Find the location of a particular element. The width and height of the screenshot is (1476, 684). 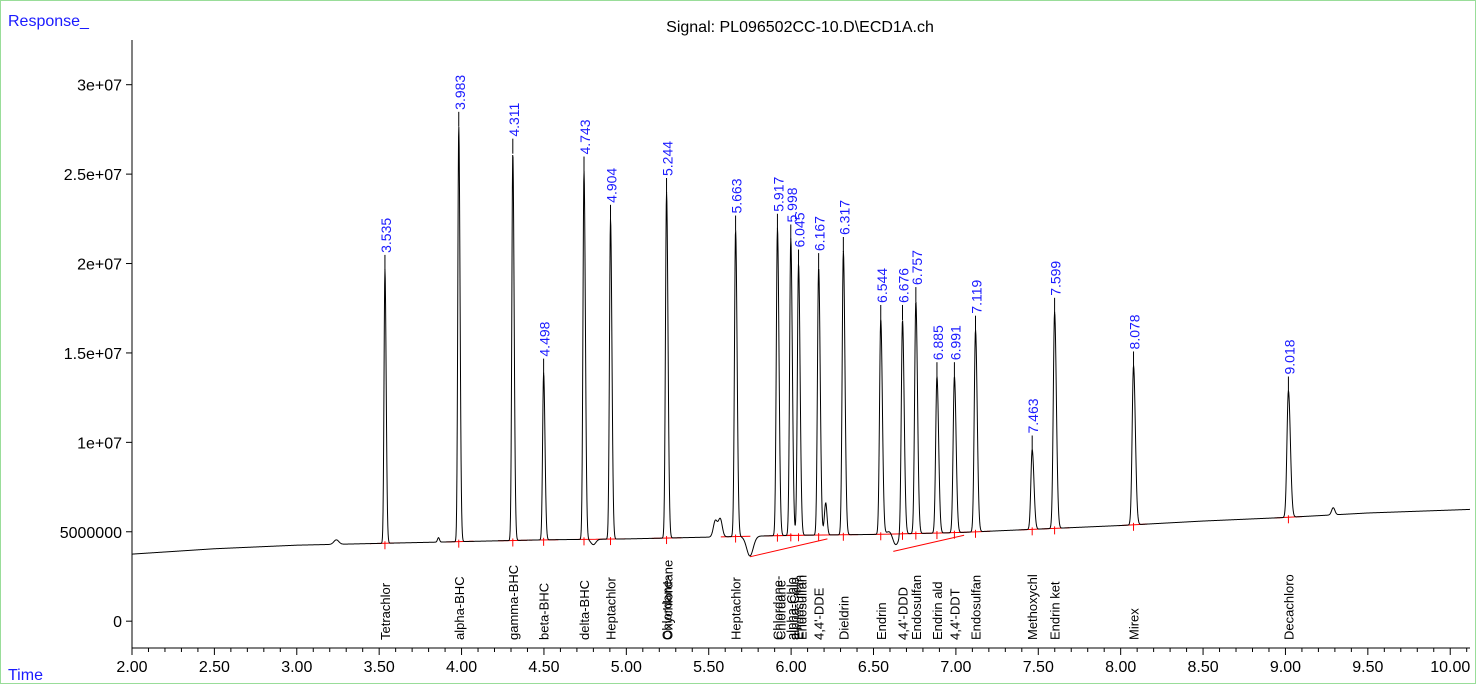

compound-label-4: delta-BHC is located at coordinates (584, 610).